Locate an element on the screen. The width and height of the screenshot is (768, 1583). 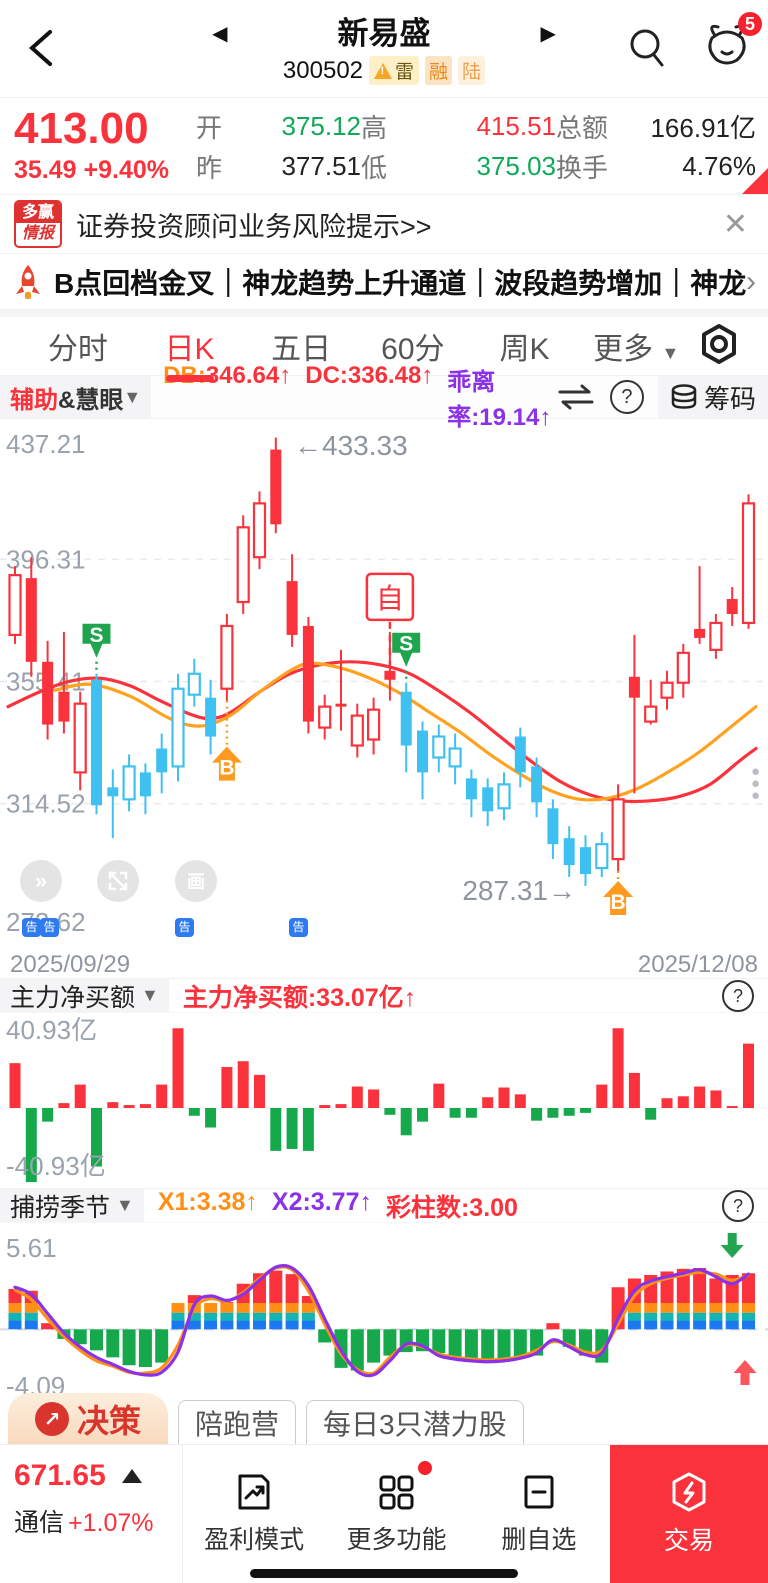
notice-banner: 多赢 情报 证券投资顾问业务风险提示>> ✕ is located at coordinates (384, 224).